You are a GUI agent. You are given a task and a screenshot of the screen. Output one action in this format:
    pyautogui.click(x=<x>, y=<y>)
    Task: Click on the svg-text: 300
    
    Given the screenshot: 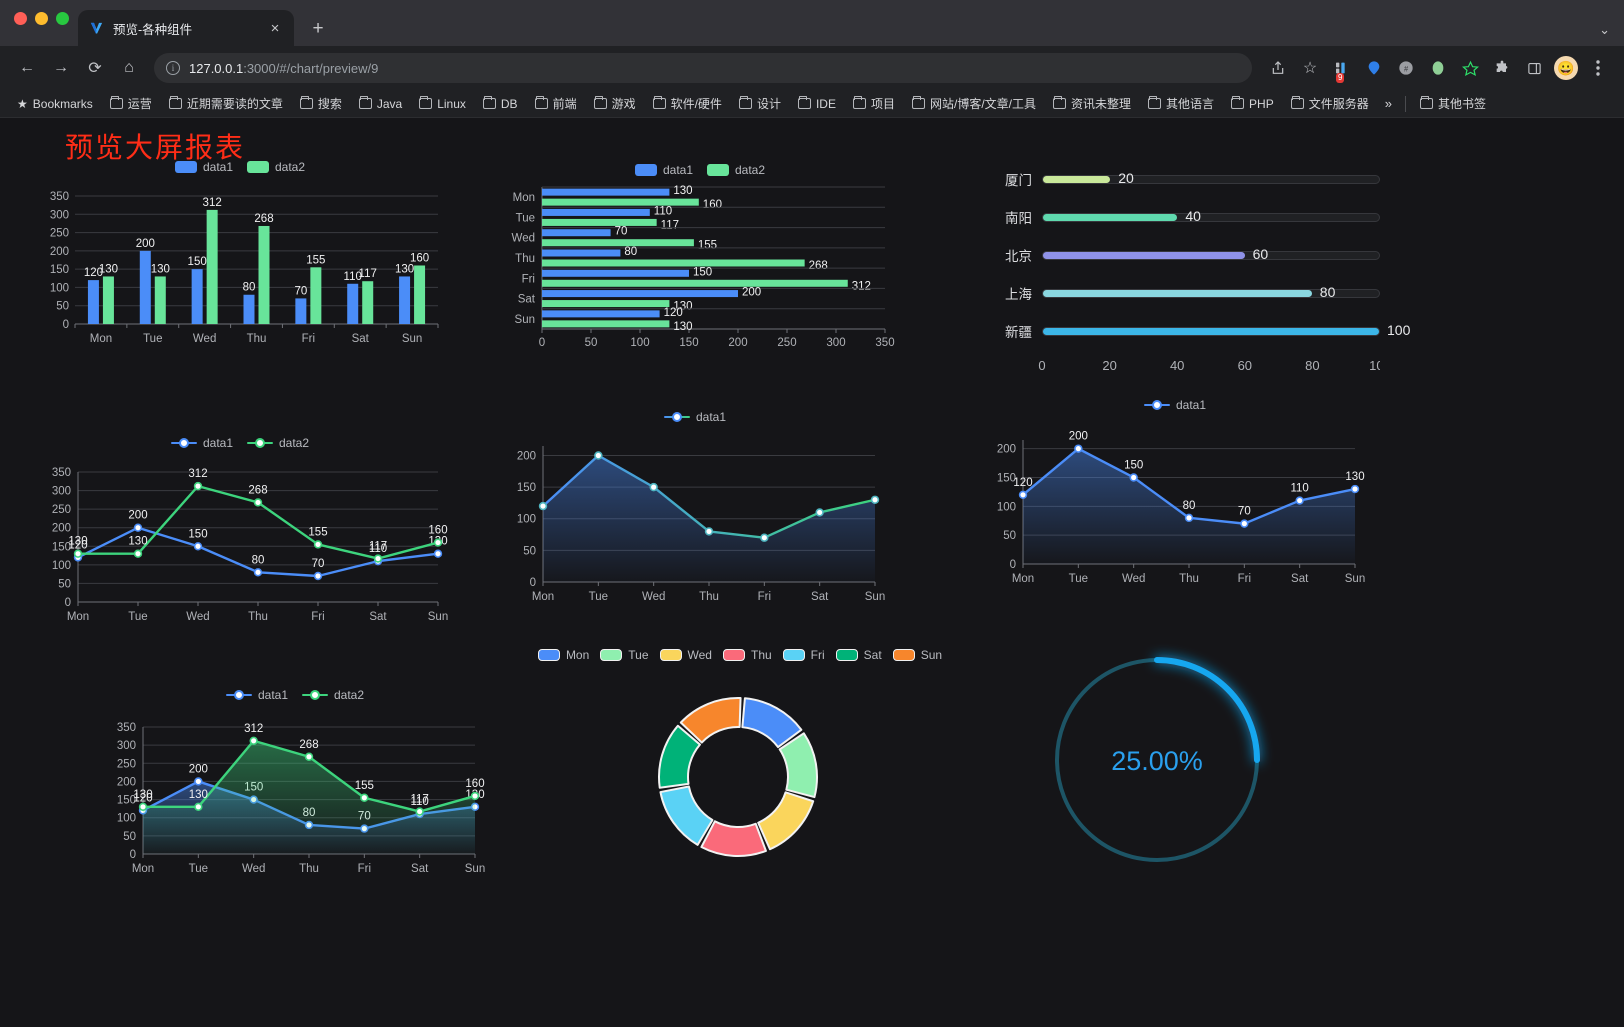 What is the action you would take?
    pyautogui.click(x=59, y=215)
    